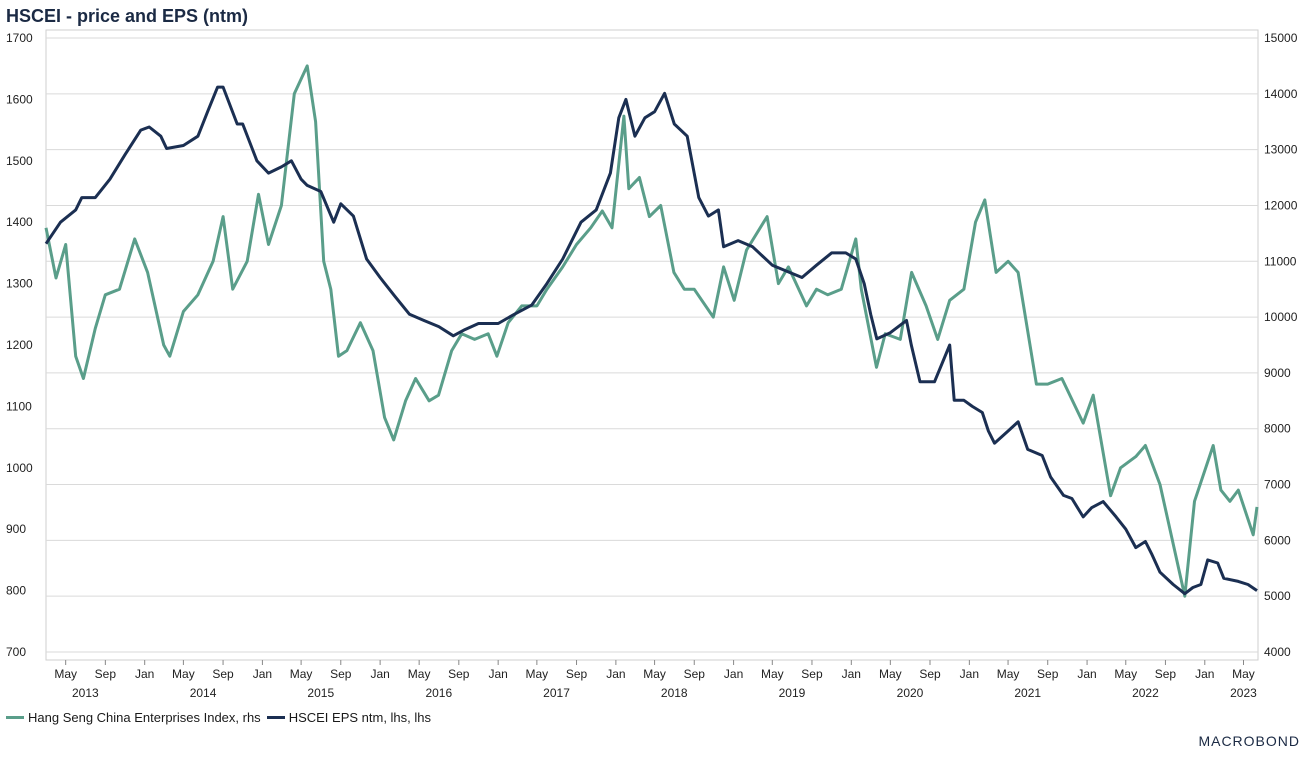 The image size is (1308, 757). Describe the element at coordinates (19, 99) in the screenshot. I see `left-tick-label: 1600` at that location.